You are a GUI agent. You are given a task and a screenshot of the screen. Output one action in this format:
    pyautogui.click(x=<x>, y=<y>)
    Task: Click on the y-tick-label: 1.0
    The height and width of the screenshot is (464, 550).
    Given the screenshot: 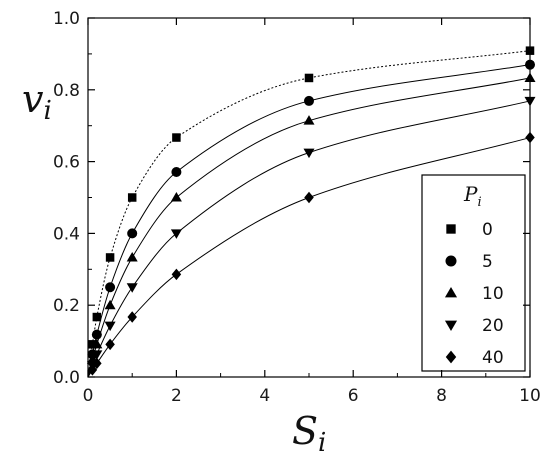 What is the action you would take?
    pyautogui.click(x=66, y=19)
    